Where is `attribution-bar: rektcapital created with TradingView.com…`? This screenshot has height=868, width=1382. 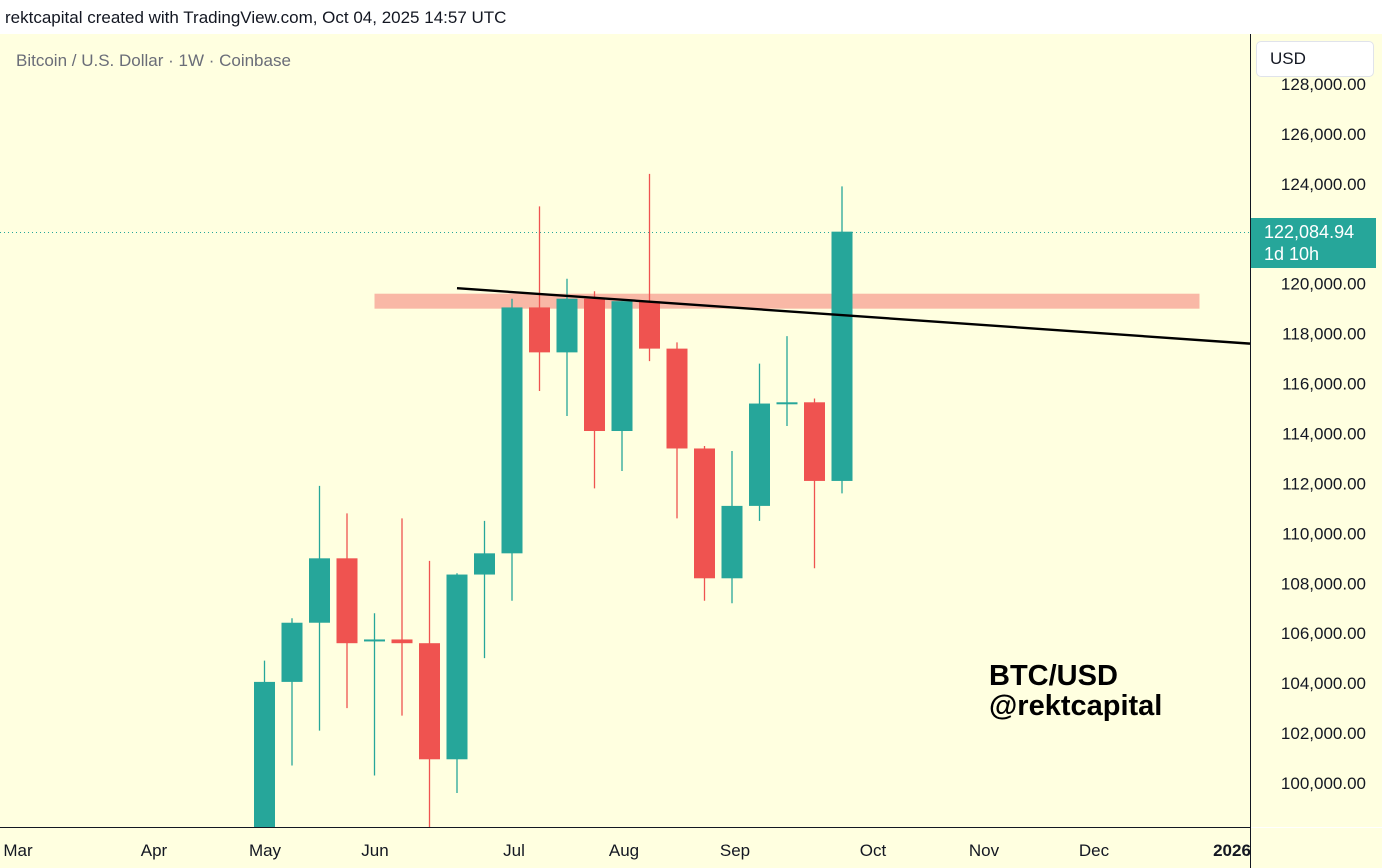 attribution-bar: rektcapital created with TradingView.com… is located at coordinates (691, 17).